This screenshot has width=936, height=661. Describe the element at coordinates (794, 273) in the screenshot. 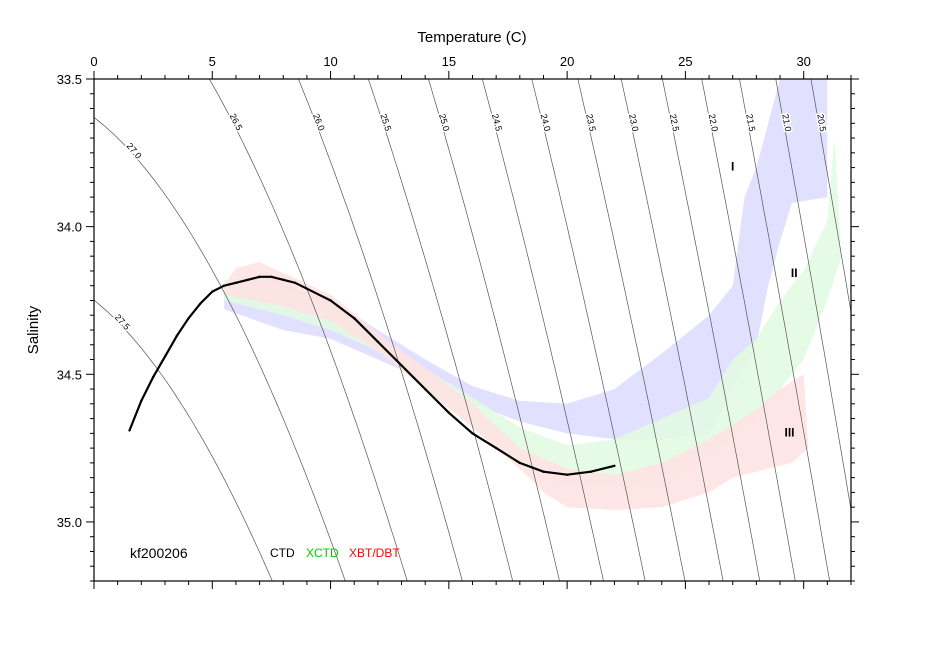

I see `region-label-ii: II` at that location.